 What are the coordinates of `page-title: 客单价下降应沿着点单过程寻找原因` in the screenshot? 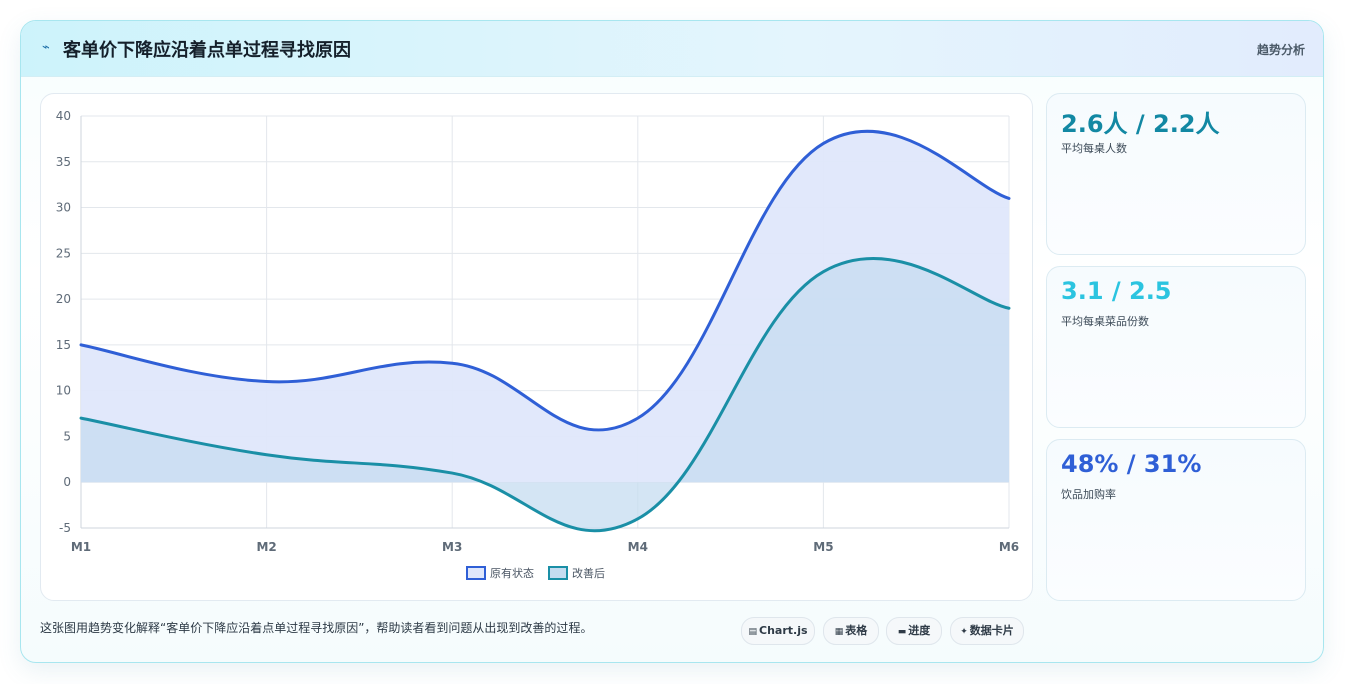 It's located at (207, 50).